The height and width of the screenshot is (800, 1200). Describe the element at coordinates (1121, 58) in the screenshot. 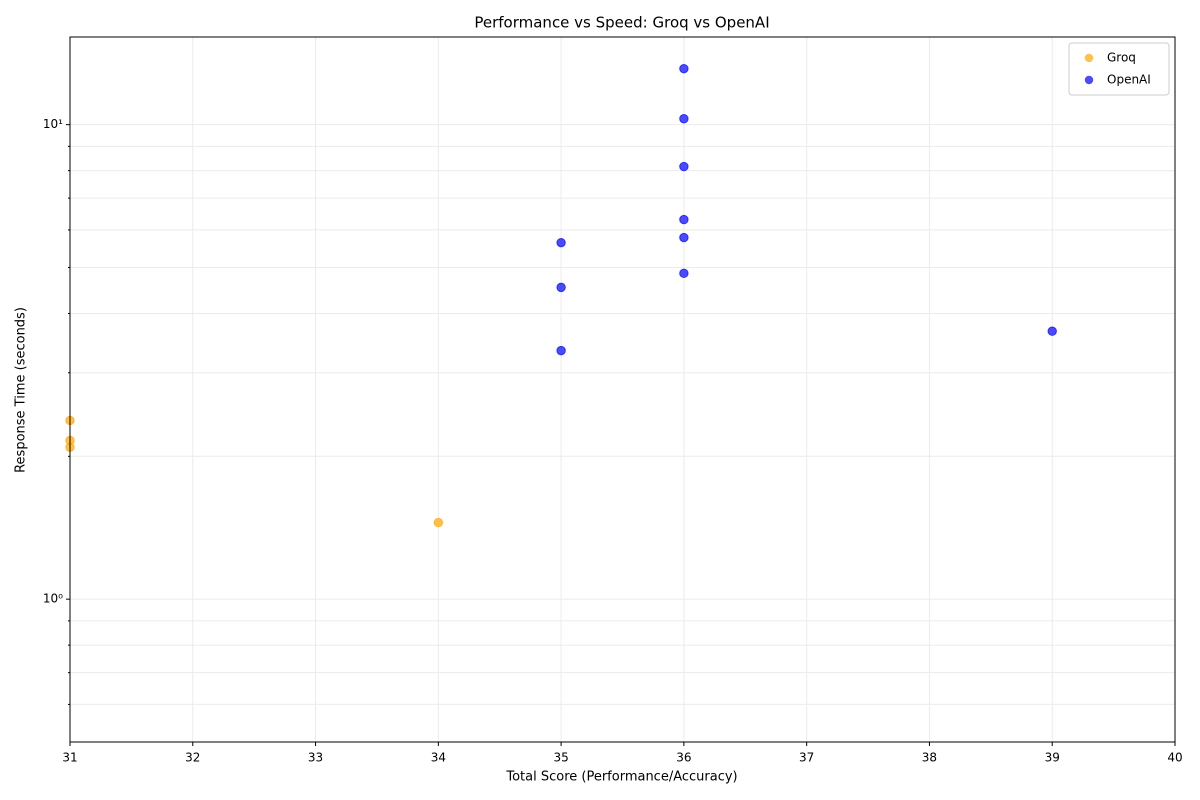

I see `legend-label: Groq` at that location.